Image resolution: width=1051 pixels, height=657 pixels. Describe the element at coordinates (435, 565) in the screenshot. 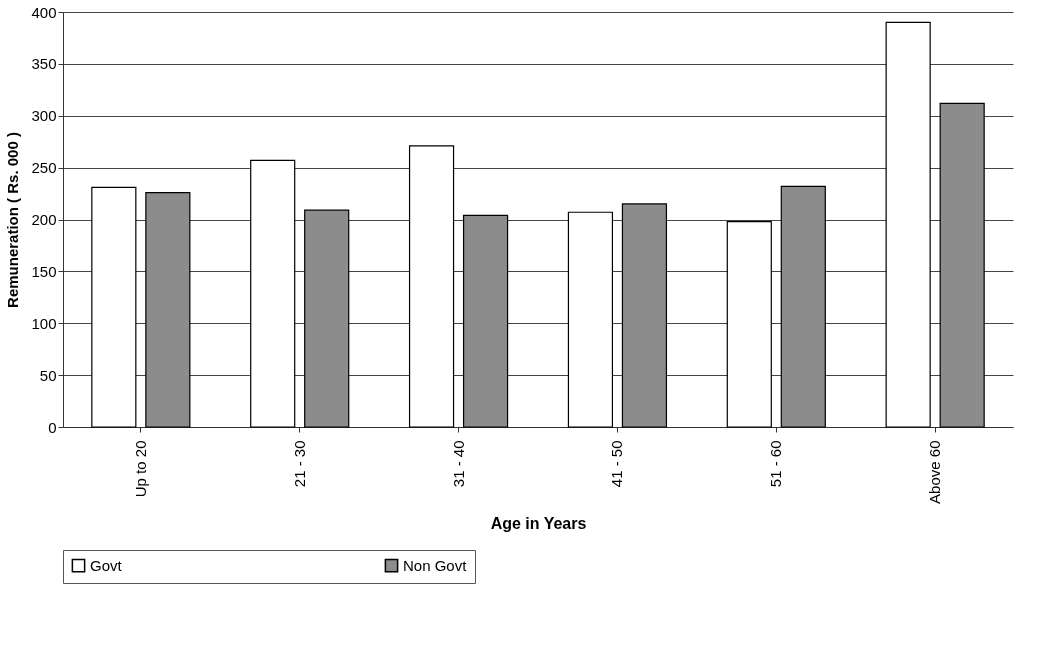

I see `legend-label: Non Govt` at that location.